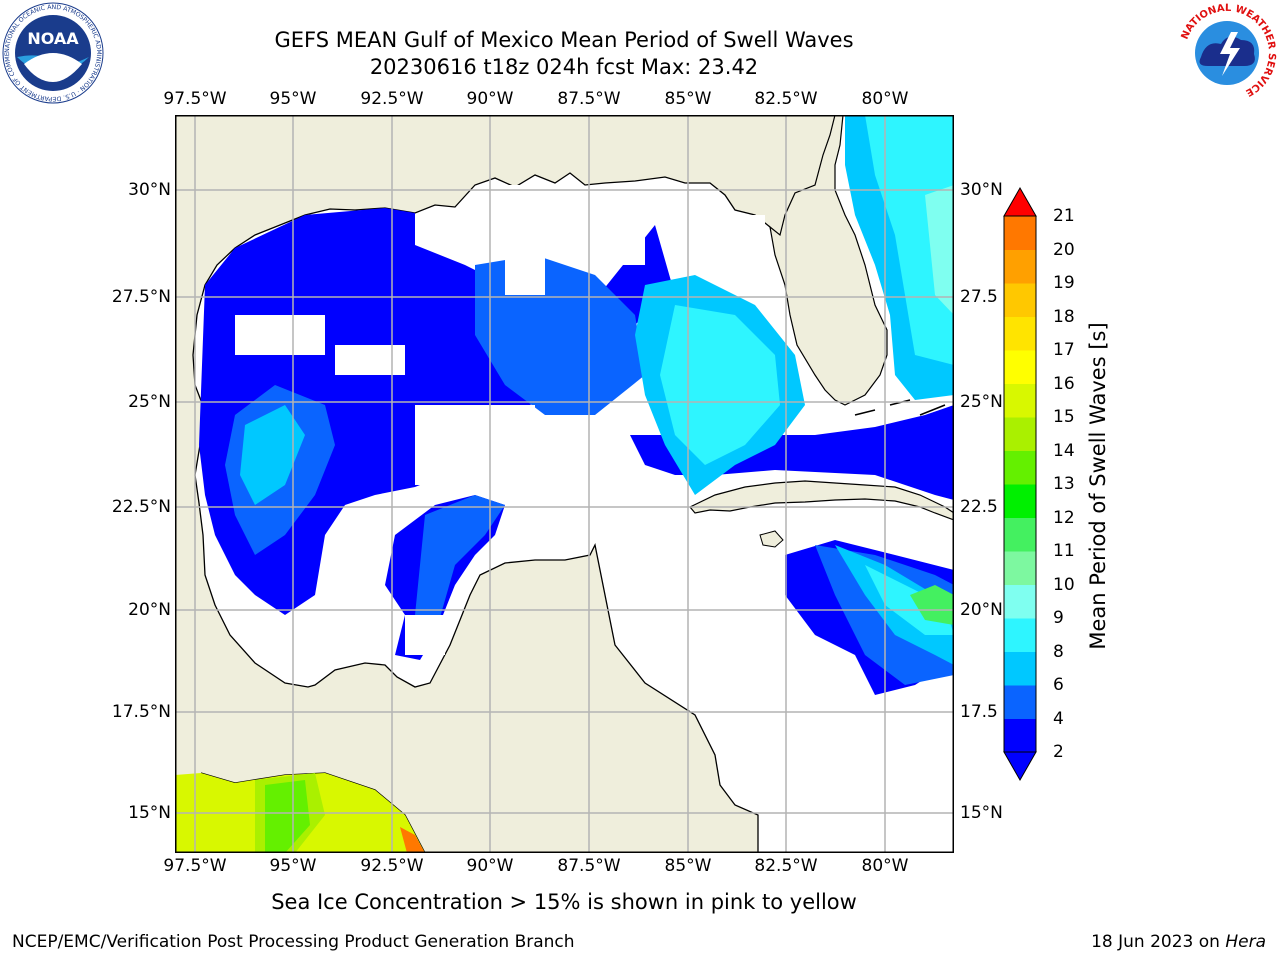 This screenshot has width=1280, height=960. What do you see at coordinates (1058, 651) in the screenshot?
I see `colorbar-tick-label: 8` at bounding box center [1058, 651].